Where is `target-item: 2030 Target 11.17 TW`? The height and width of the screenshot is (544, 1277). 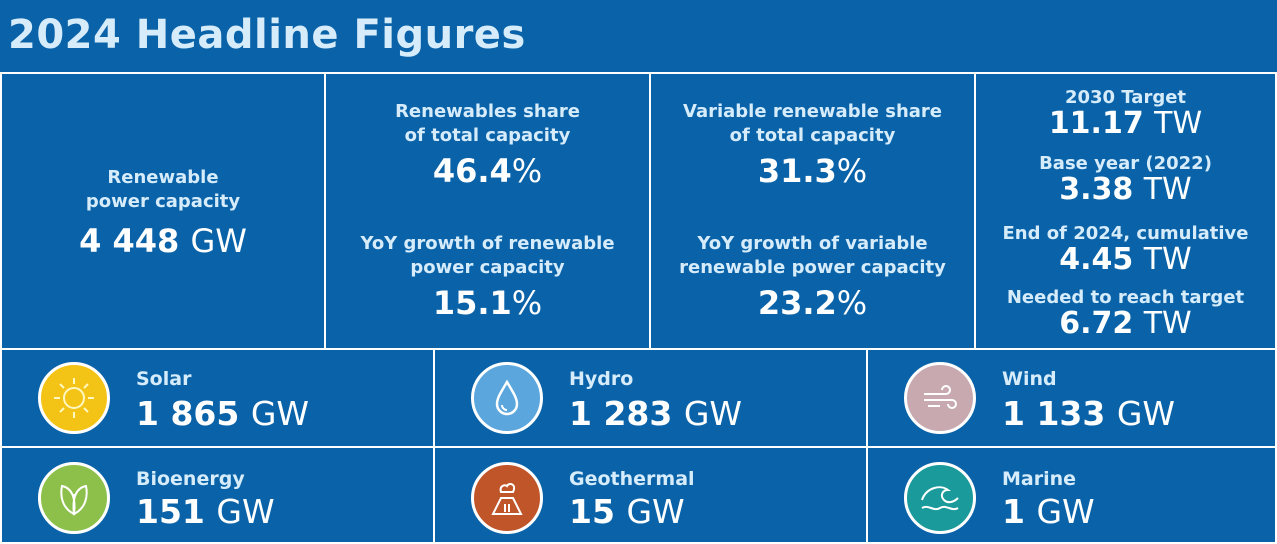 target-item: 2030 Target 11.17 TW is located at coordinates (1125, 114).